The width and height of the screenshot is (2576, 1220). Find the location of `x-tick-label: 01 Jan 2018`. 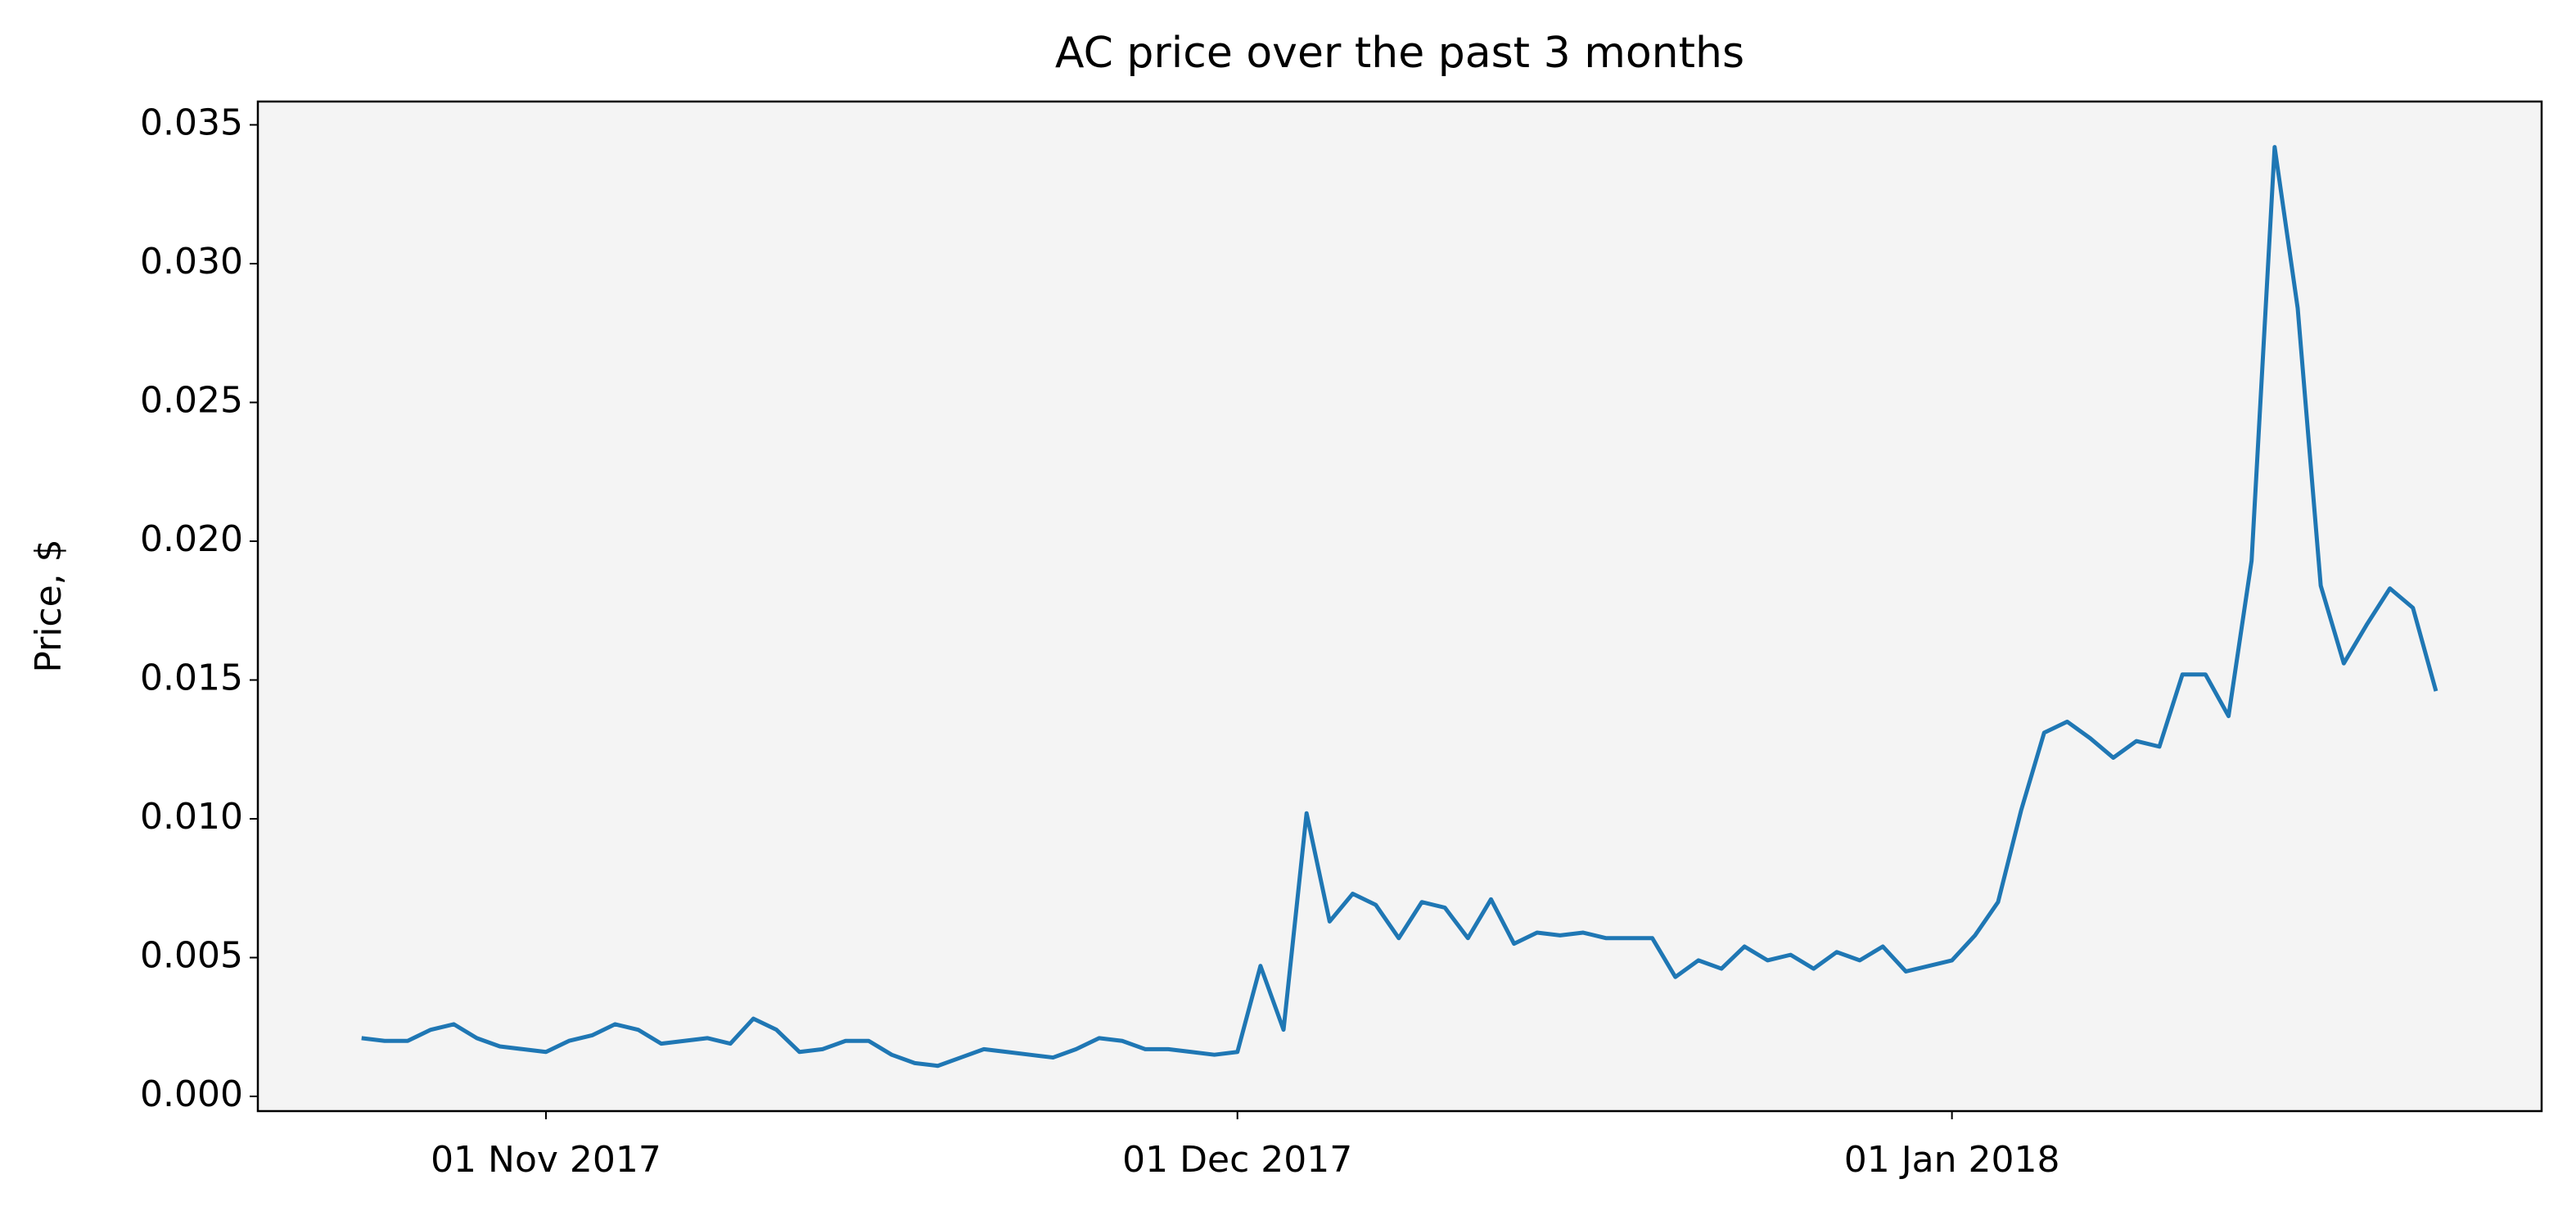

x-tick-label: 01 Jan 2018 is located at coordinates (1952, 1160).